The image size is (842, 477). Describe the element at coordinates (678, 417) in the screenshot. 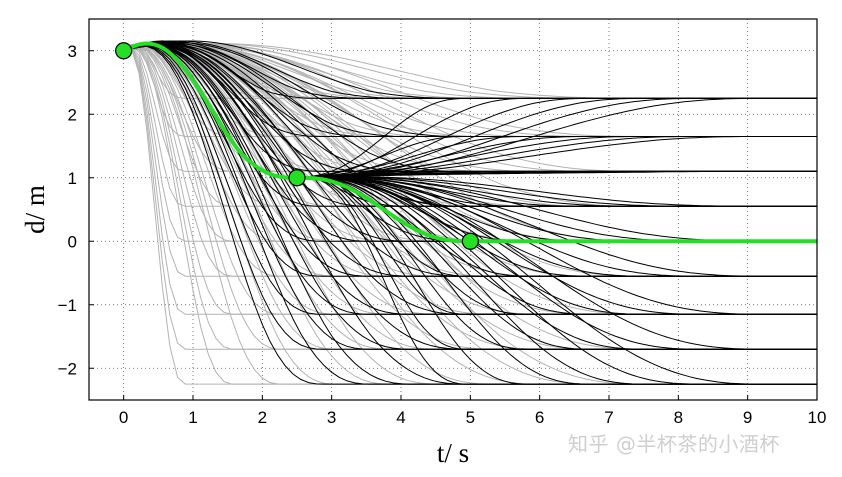

I see `x-tick-label: 8` at that location.